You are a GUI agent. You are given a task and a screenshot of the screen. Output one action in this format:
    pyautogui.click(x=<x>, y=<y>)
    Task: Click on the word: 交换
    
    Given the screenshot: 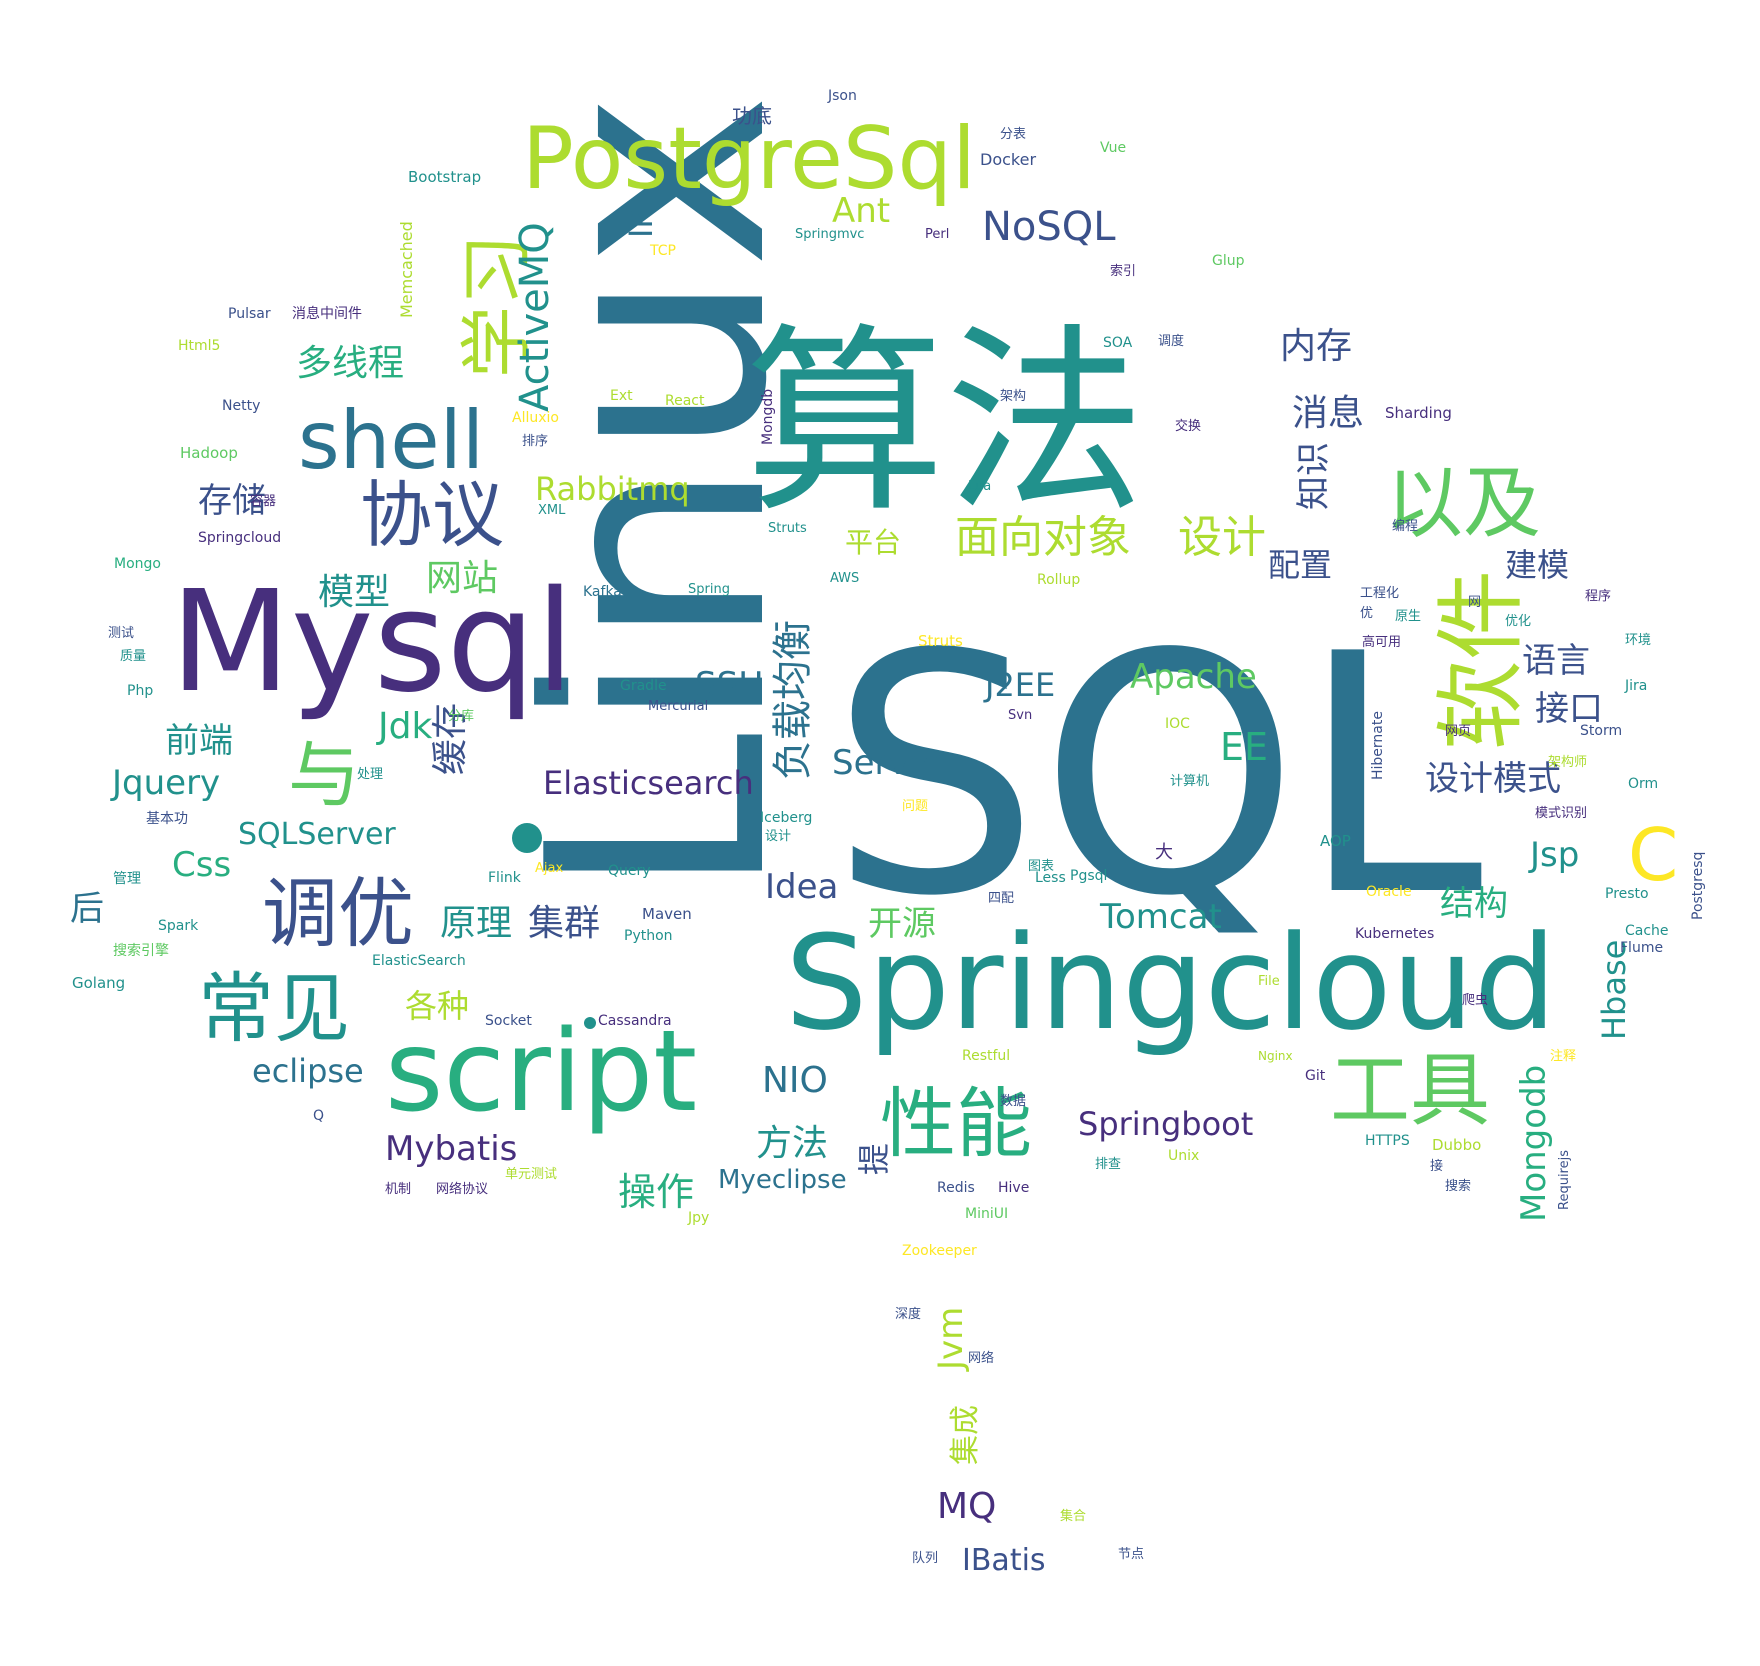 What is the action you would take?
    pyautogui.click(x=1188, y=426)
    